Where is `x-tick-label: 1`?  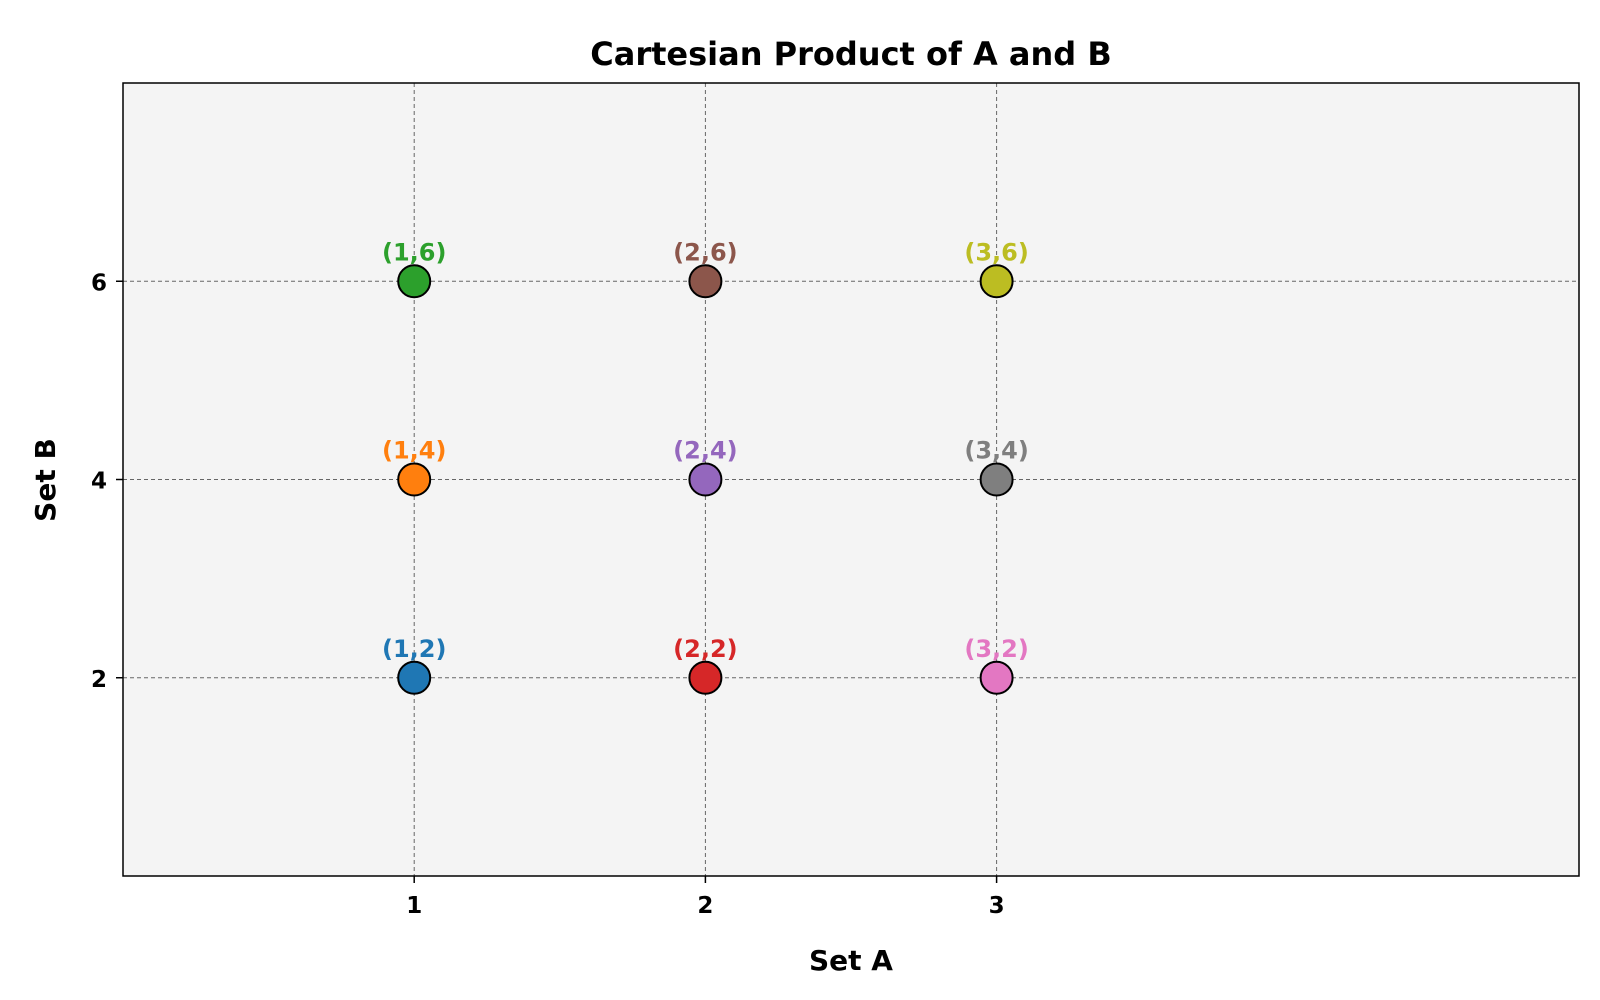
x-tick-label: 1 is located at coordinates (414, 906).